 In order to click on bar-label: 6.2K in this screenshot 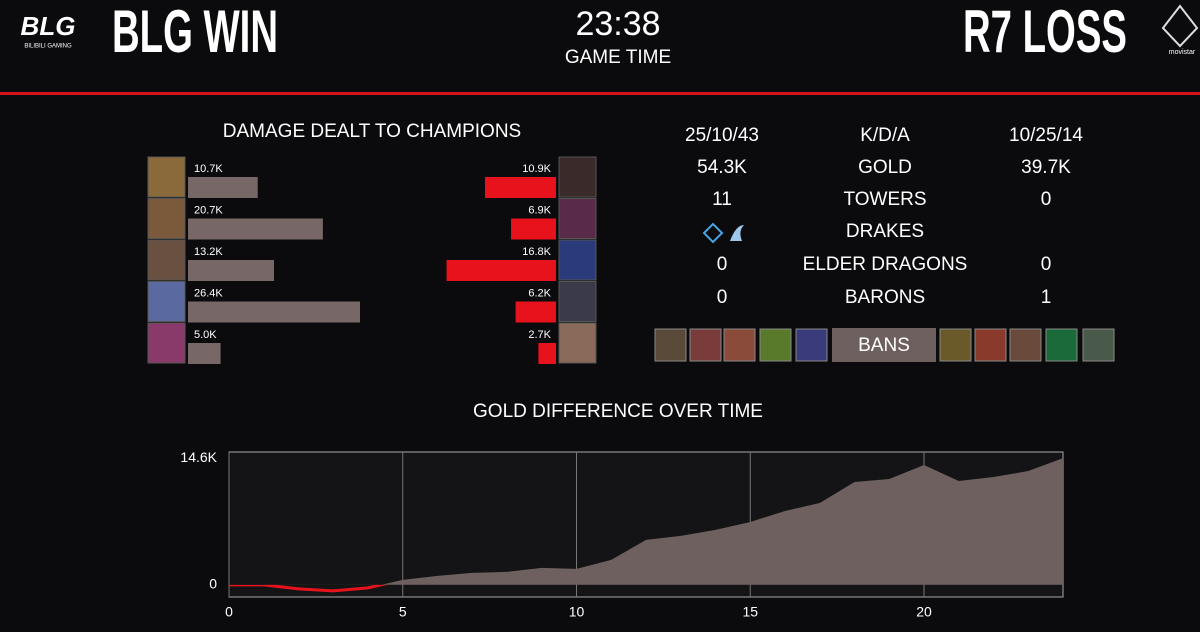, I will do `click(539, 293)`.